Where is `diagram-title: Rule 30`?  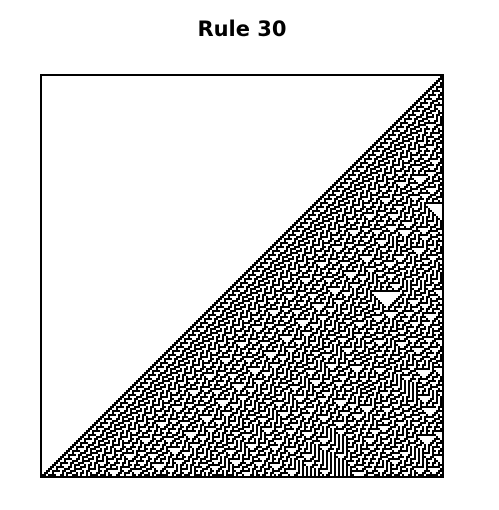 diagram-title: Rule 30 is located at coordinates (242, 29).